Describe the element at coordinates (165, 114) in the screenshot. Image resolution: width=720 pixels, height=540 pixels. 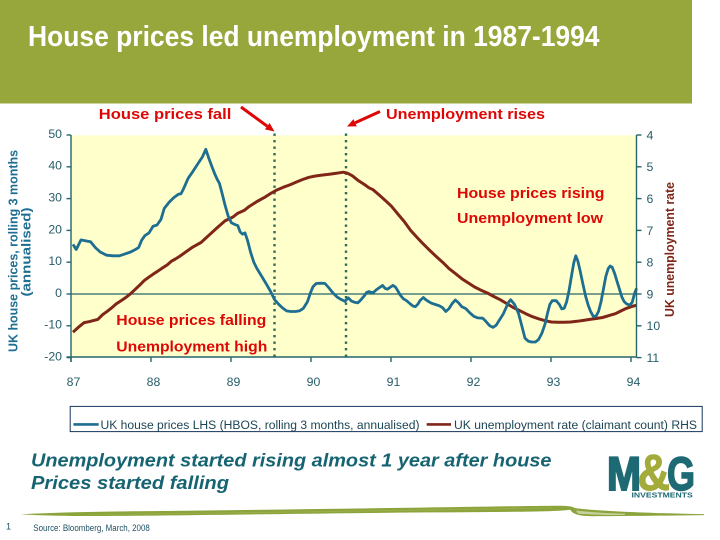
I see `svg-text: House prices fall` at that location.